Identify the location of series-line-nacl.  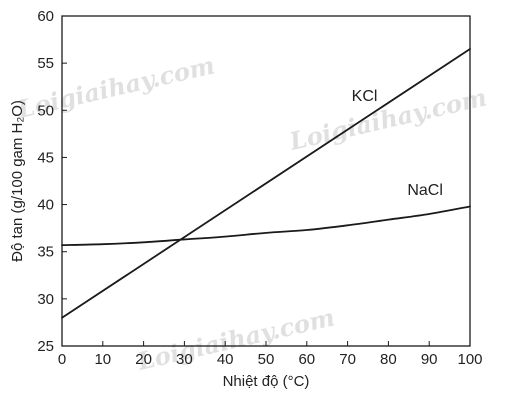
(266, 226).